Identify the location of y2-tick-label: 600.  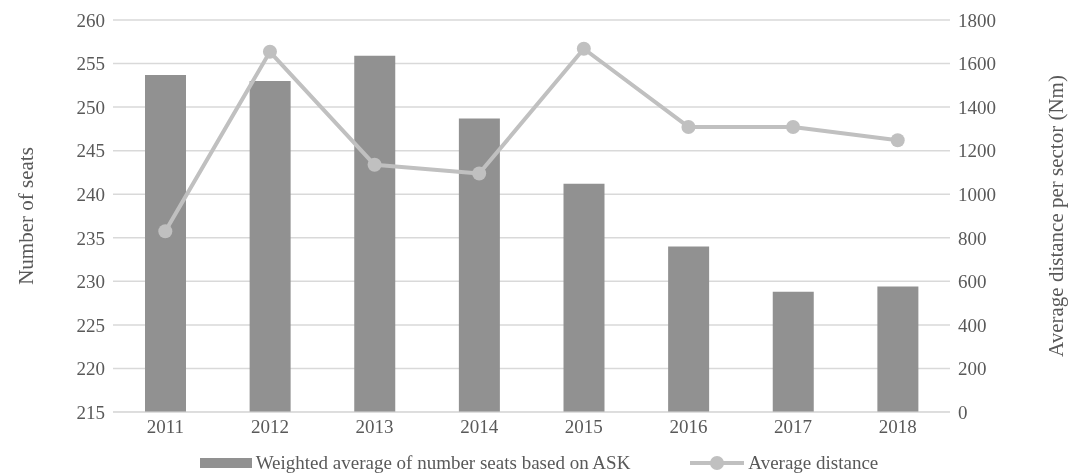
(972, 282).